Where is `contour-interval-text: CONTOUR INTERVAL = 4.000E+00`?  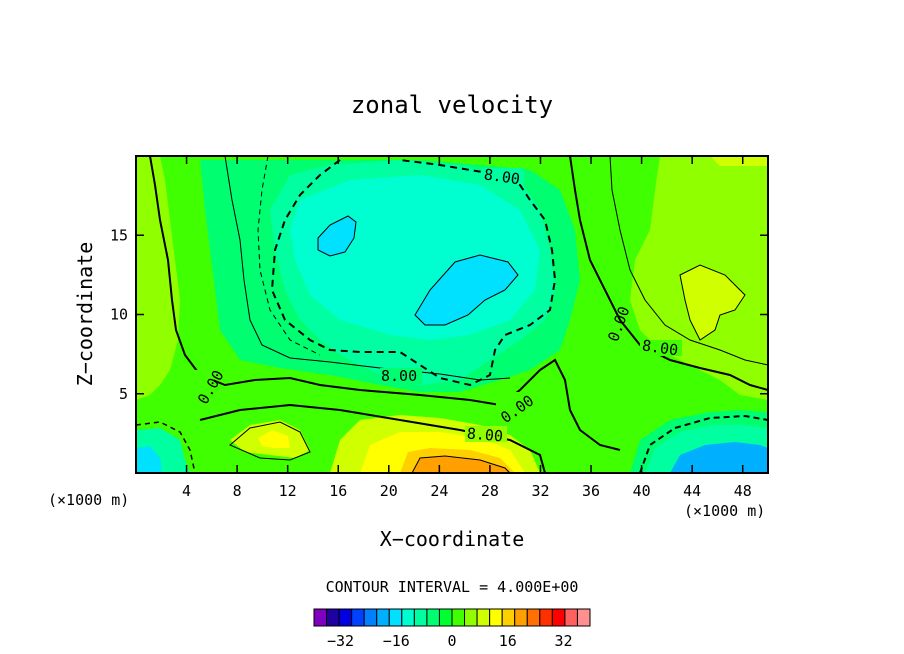
contour-interval-text: CONTOUR INTERVAL = 4.000E+00 is located at coordinates (452, 587).